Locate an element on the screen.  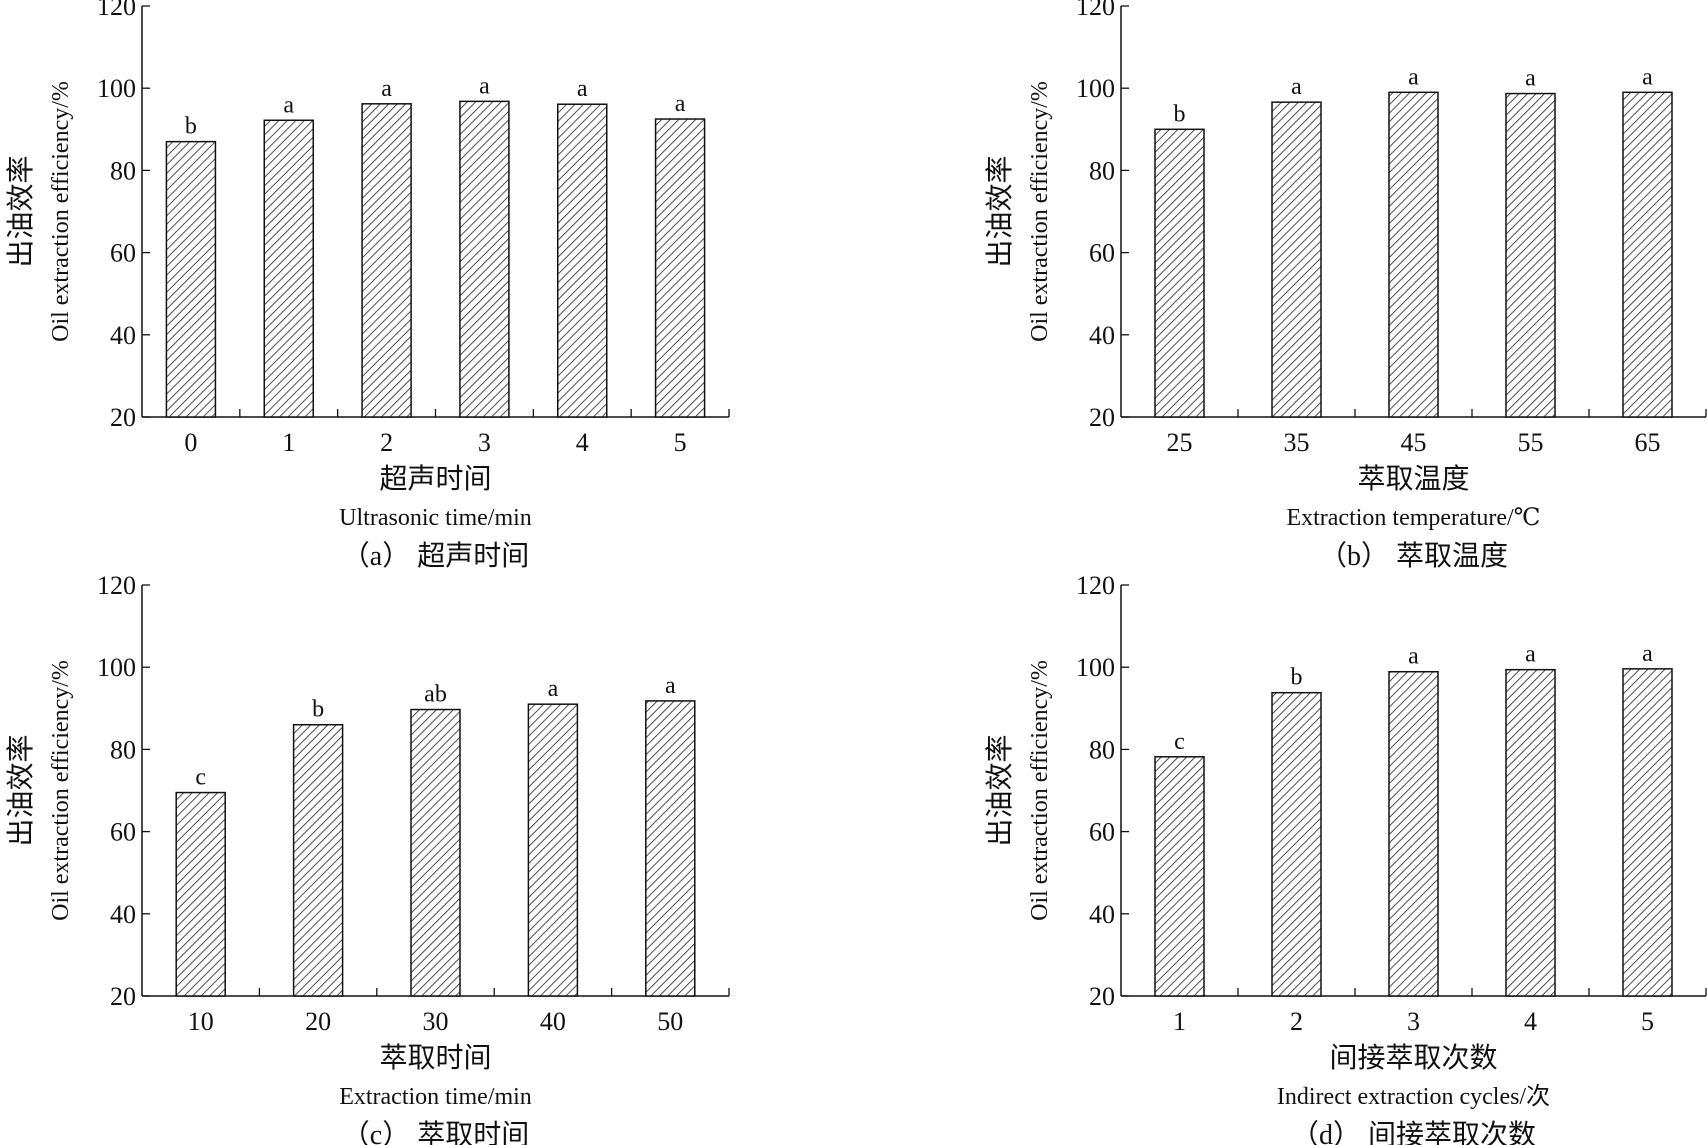
x-axis-label-en: Extraction temperature/℃ is located at coordinates (1413, 518).